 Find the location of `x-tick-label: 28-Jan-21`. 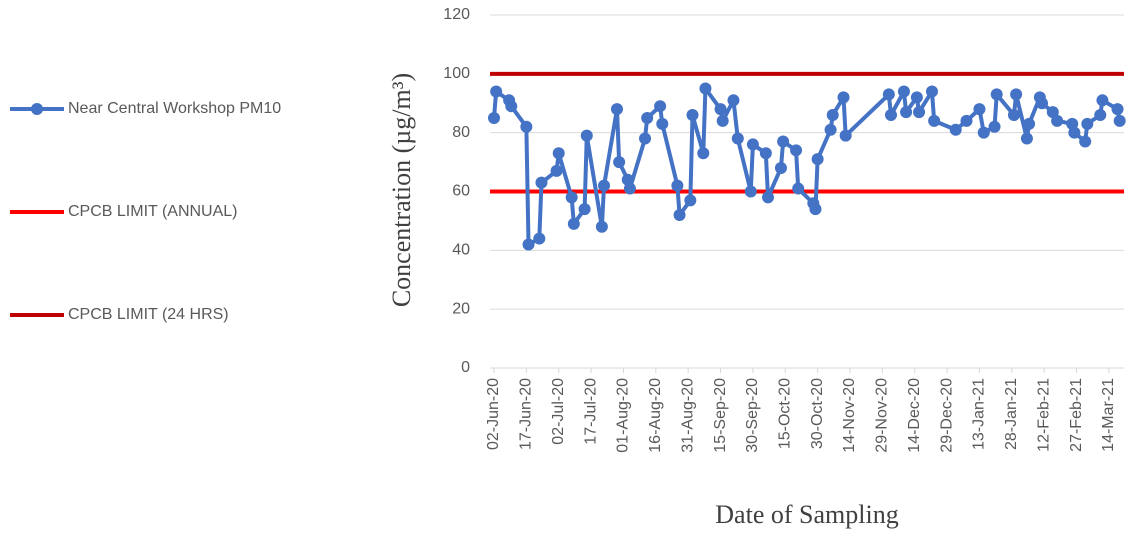

x-tick-label: 28-Jan-21 is located at coordinates (1011, 414).